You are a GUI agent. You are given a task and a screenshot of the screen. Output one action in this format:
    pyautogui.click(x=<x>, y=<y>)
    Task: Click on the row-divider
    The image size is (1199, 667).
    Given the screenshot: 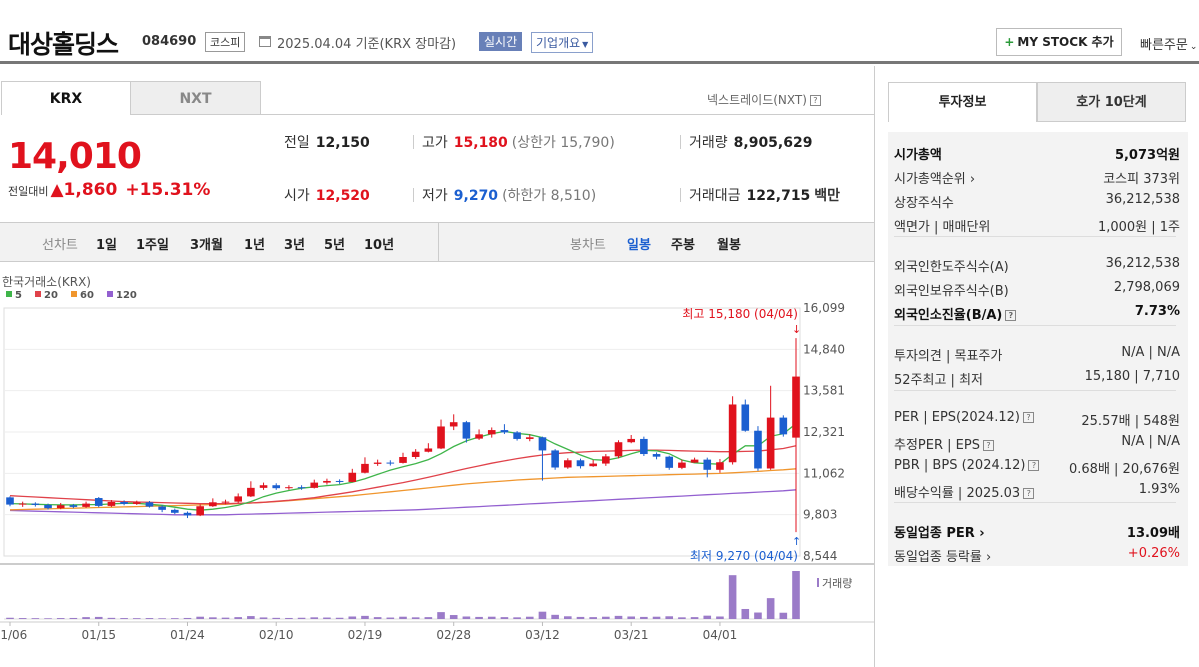 What is the action you would take?
    pyautogui.click(x=1035, y=502)
    